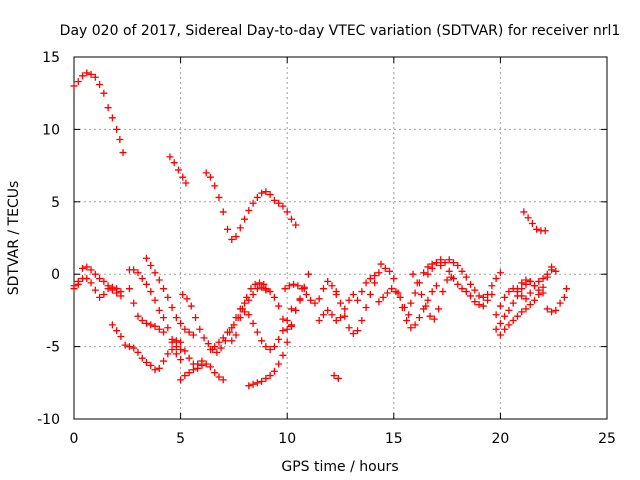 The height and width of the screenshot is (480, 640). I want to click on x-tick-label: 25, so click(607, 439).